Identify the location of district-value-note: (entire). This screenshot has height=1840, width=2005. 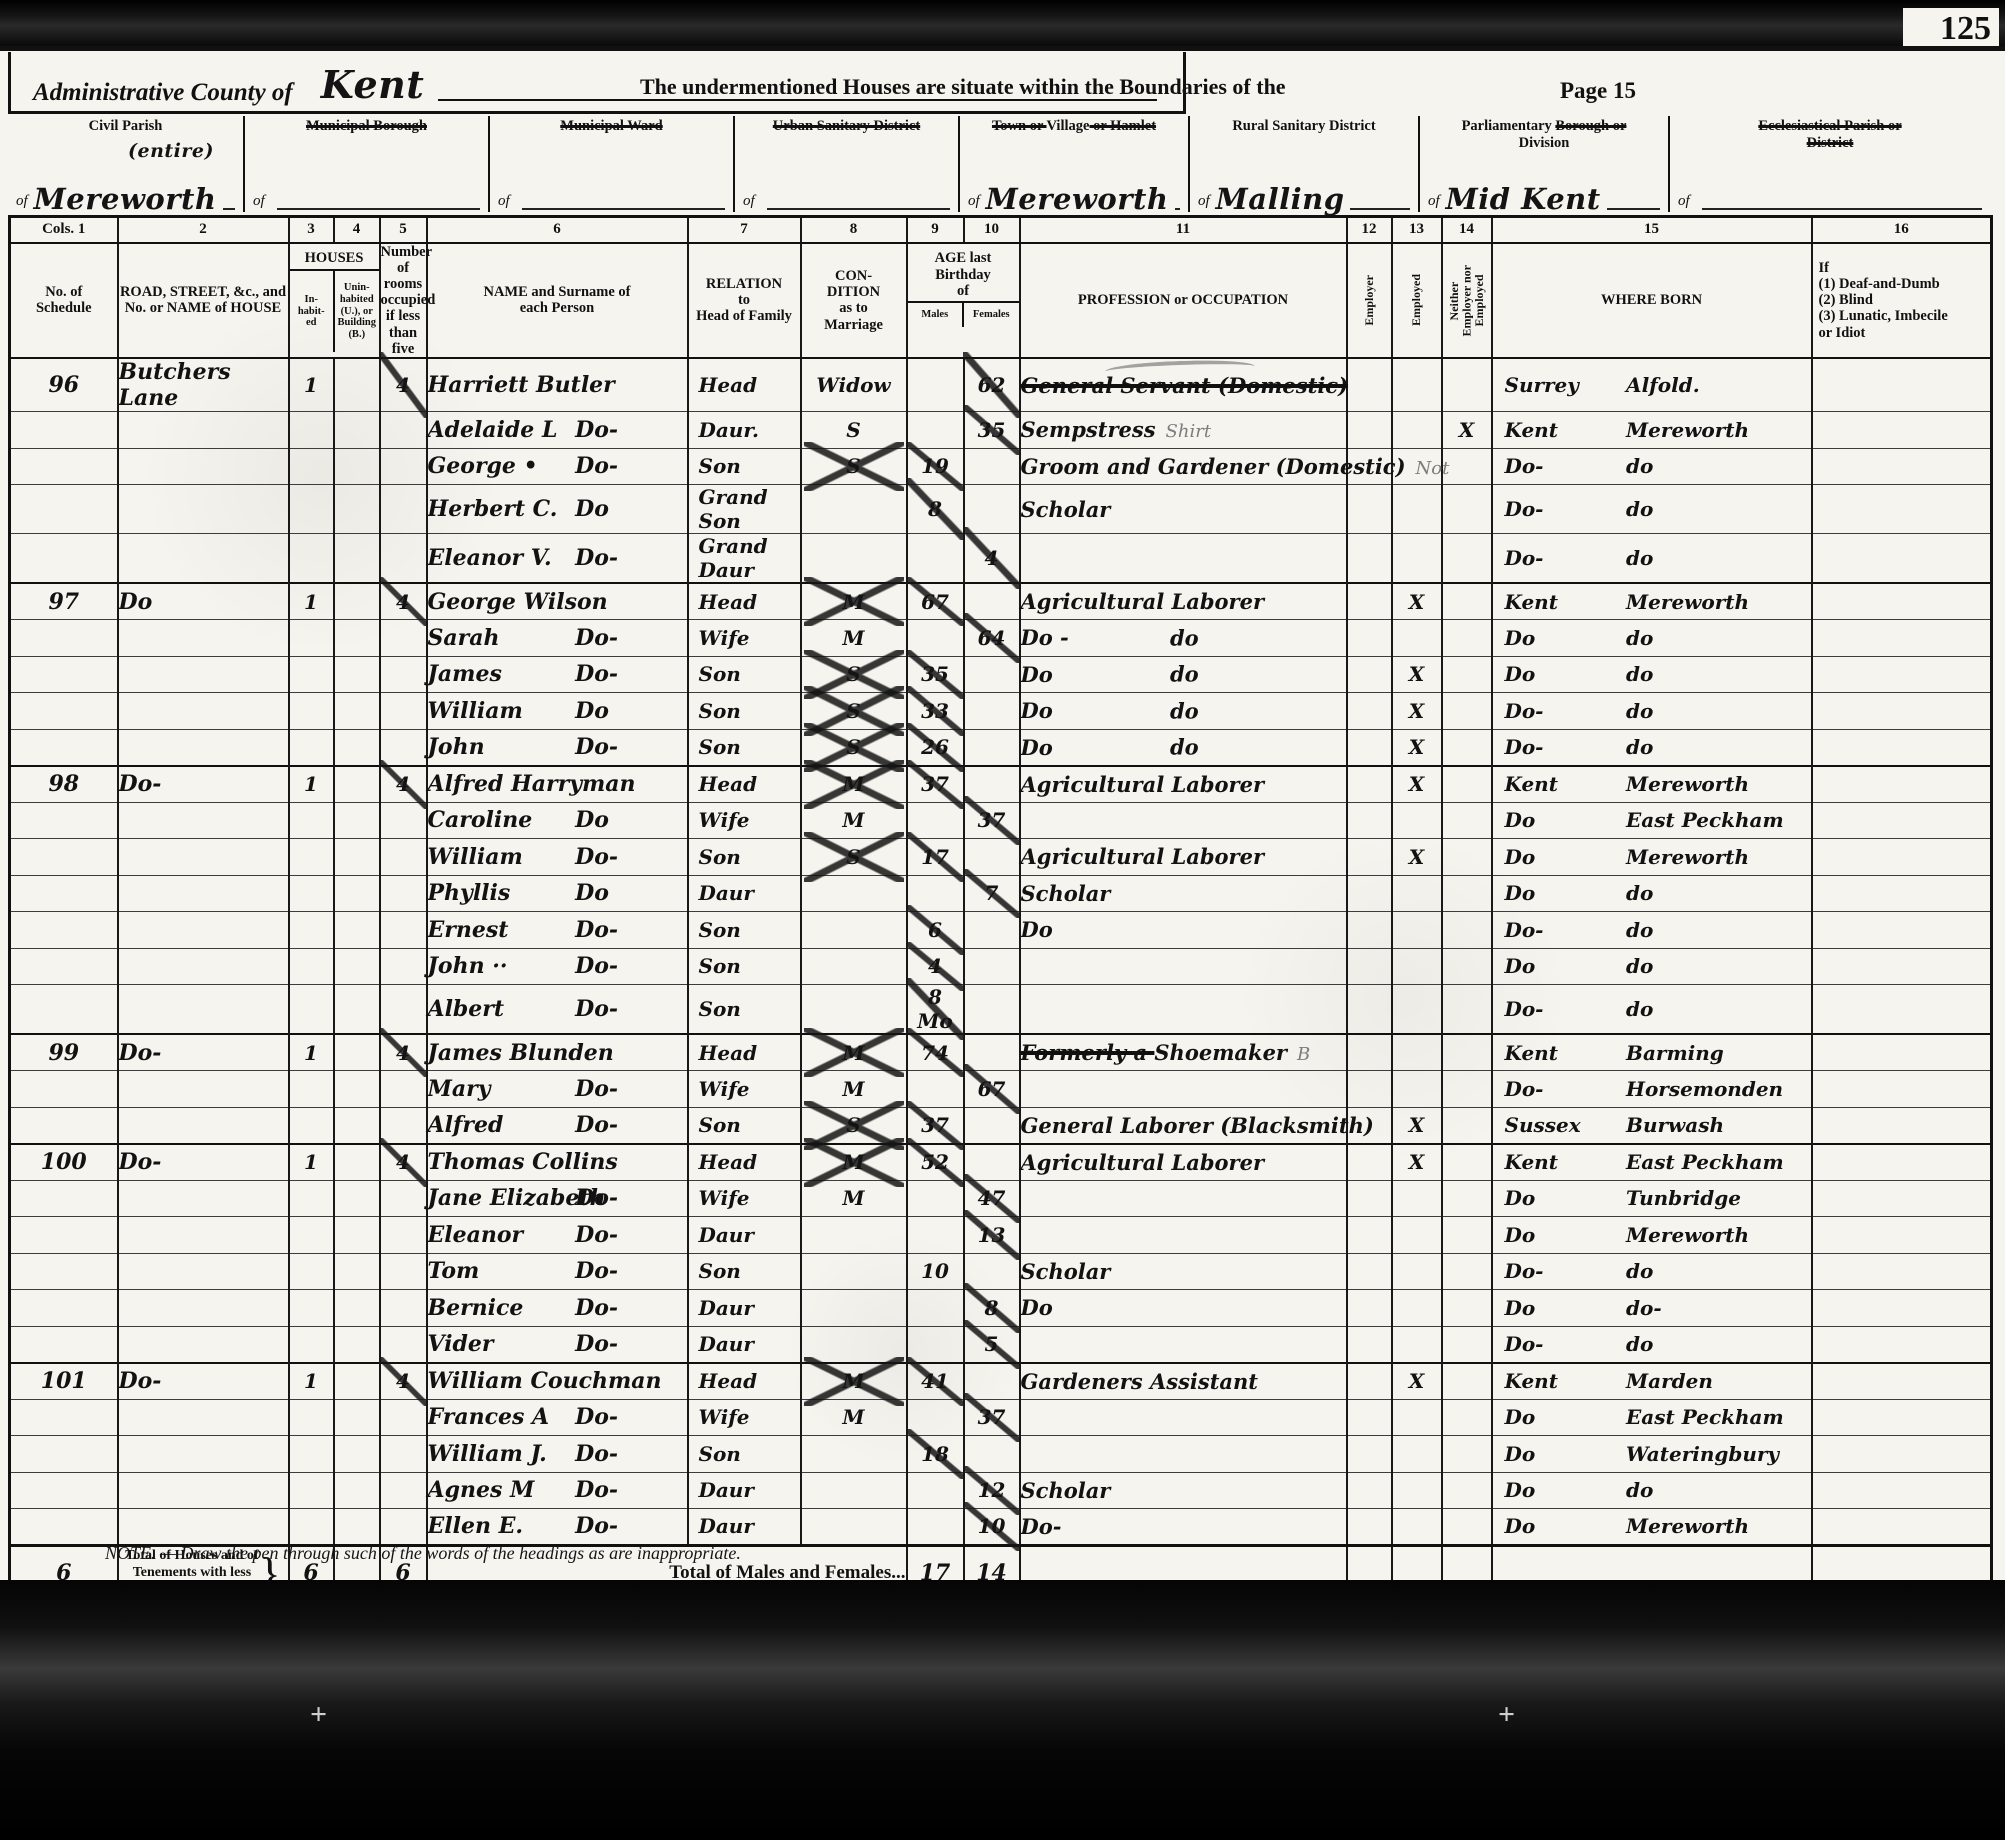
(171, 151).